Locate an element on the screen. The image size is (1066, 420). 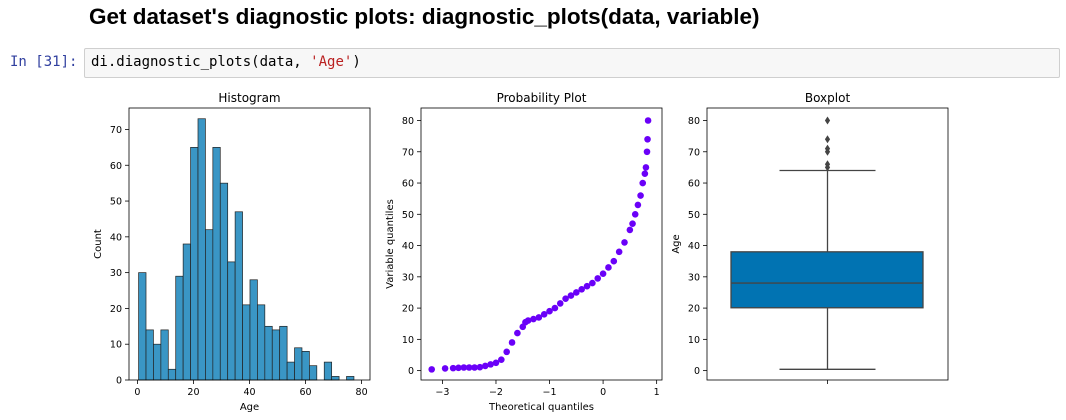
histogram-ytick-label: 60 is located at coordinates (116, 166).